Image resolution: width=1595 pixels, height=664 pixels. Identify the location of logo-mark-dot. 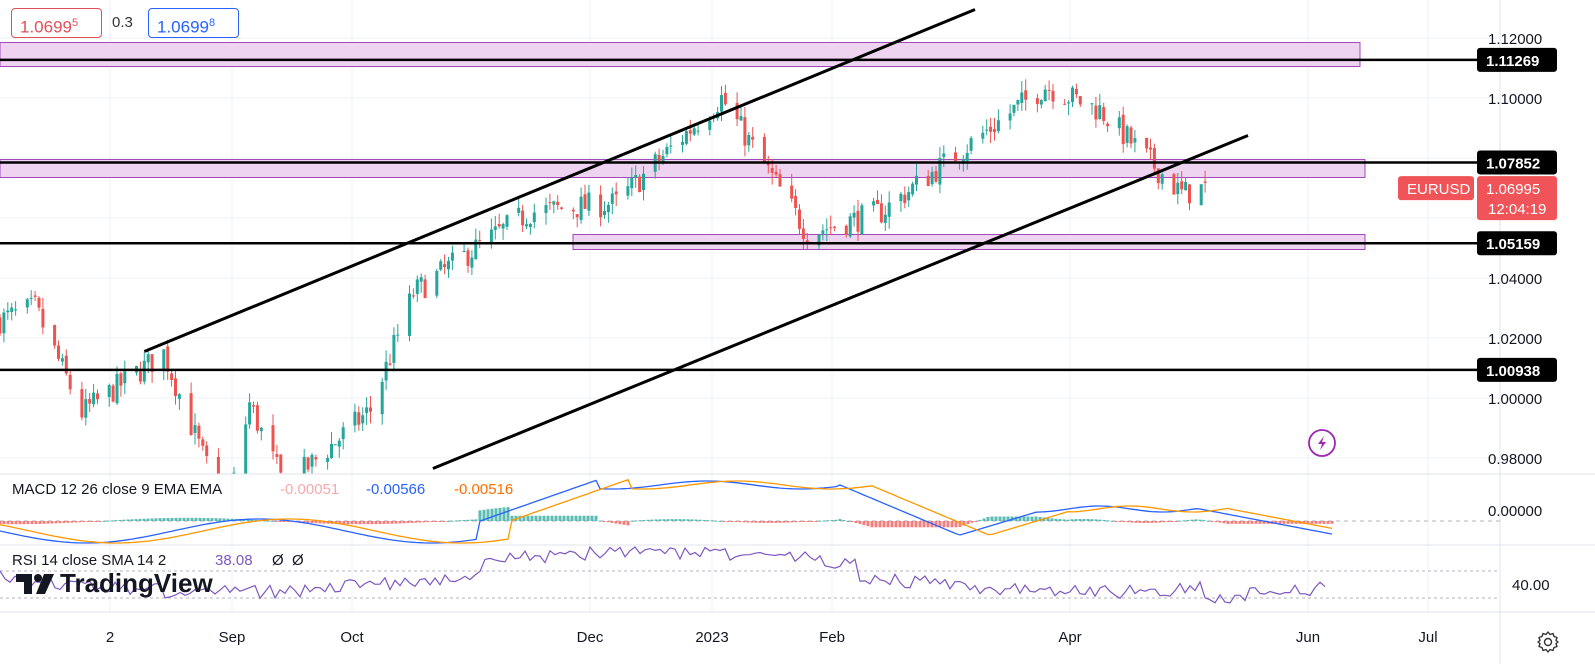
(38, 578).